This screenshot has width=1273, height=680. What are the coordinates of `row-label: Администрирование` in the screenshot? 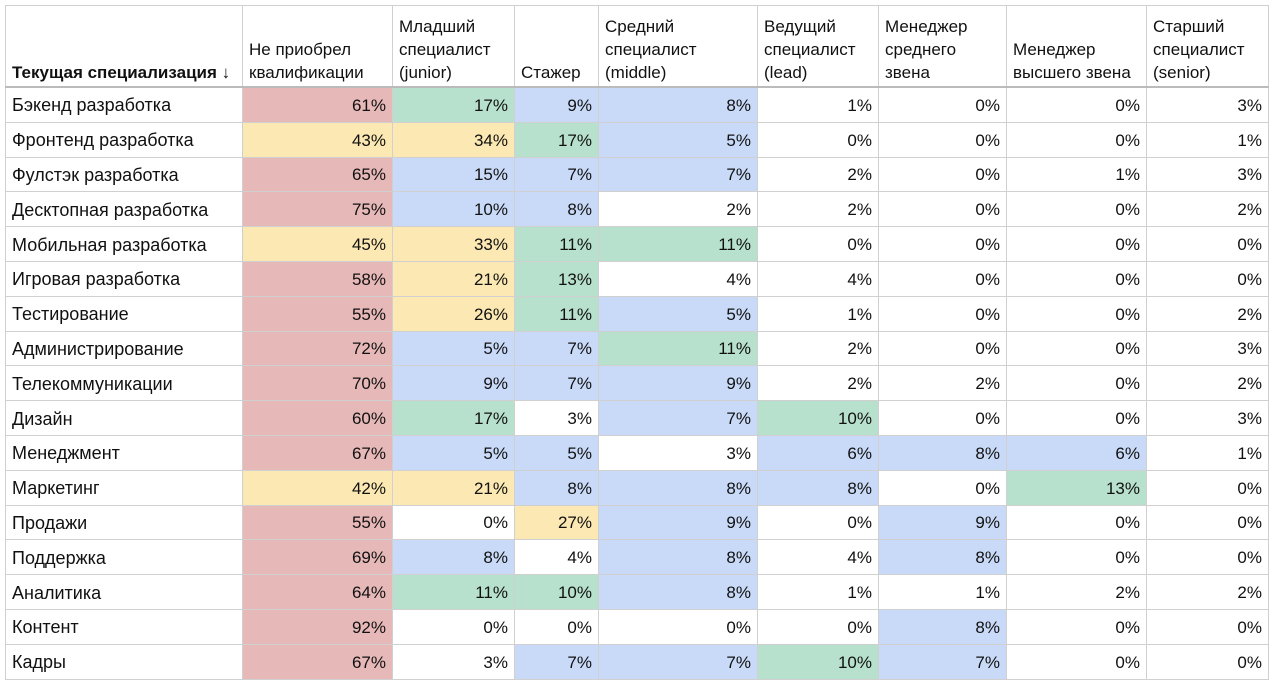 It's located at (124, 348).